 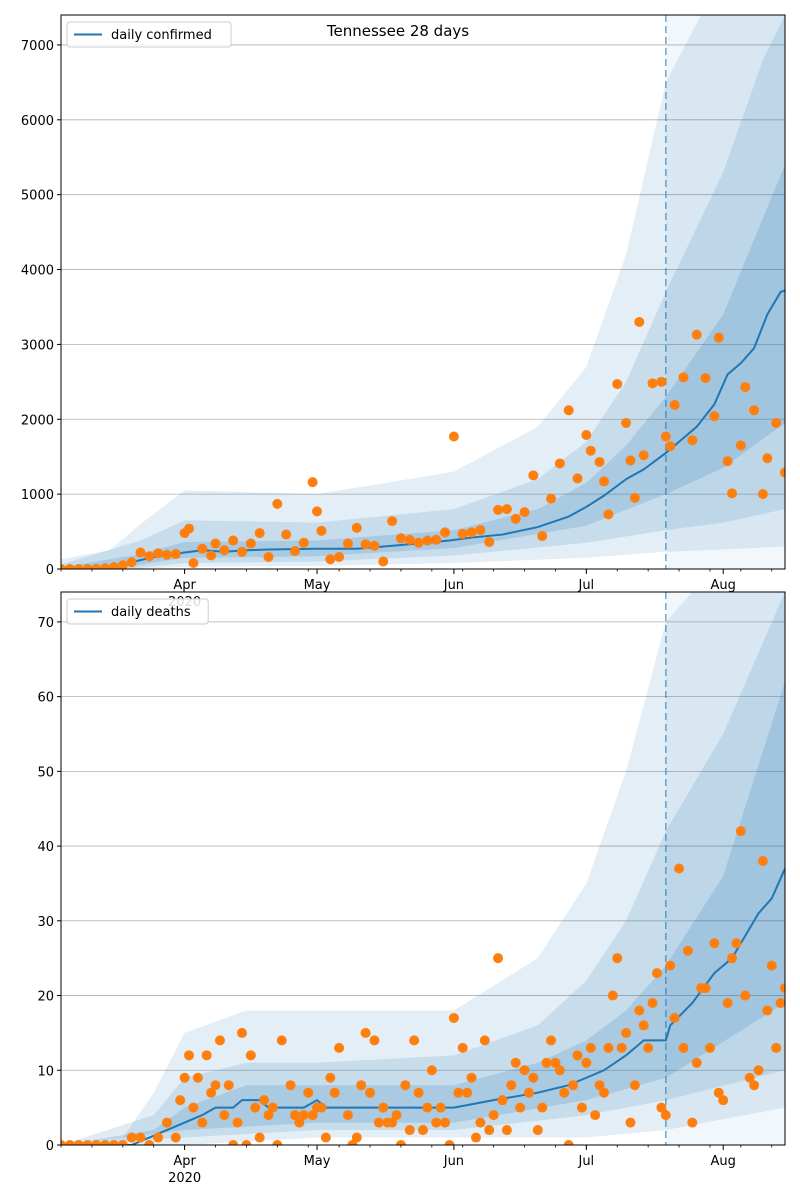 I want to click on legend: daily deaths, so click(x=137, y=611).